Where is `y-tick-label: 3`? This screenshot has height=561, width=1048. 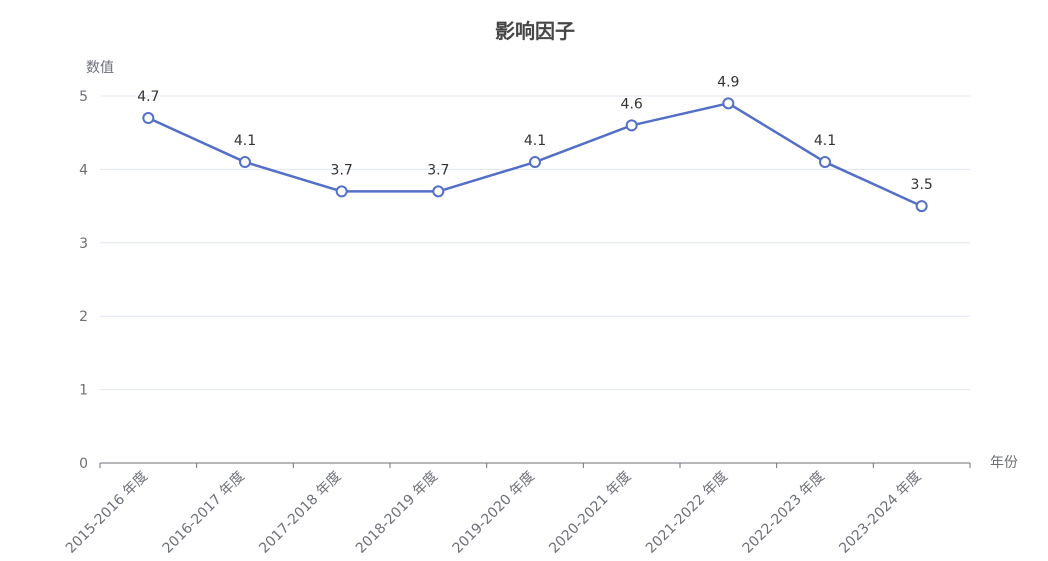
y-tick-label: 3 is located at coordinates (83, 244).